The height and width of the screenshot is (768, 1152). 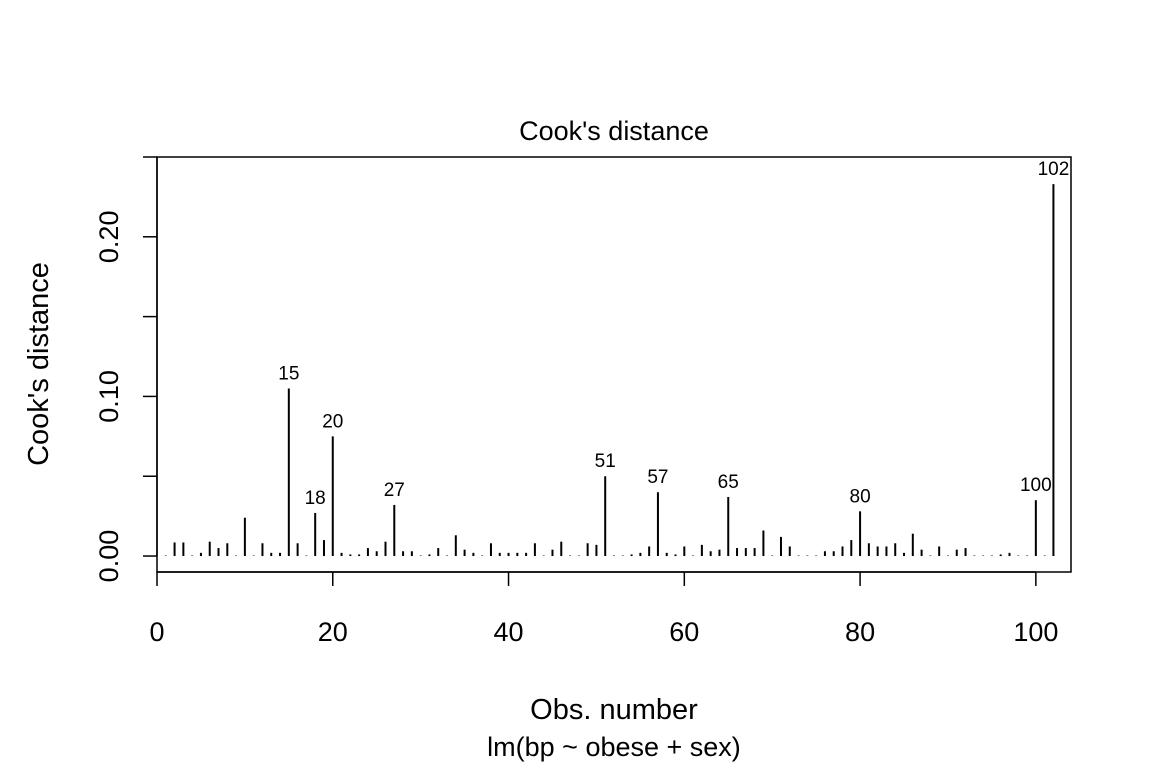 I want to click on x-axis: 0 20 40 60 80 100, so click(x=603, y=609).